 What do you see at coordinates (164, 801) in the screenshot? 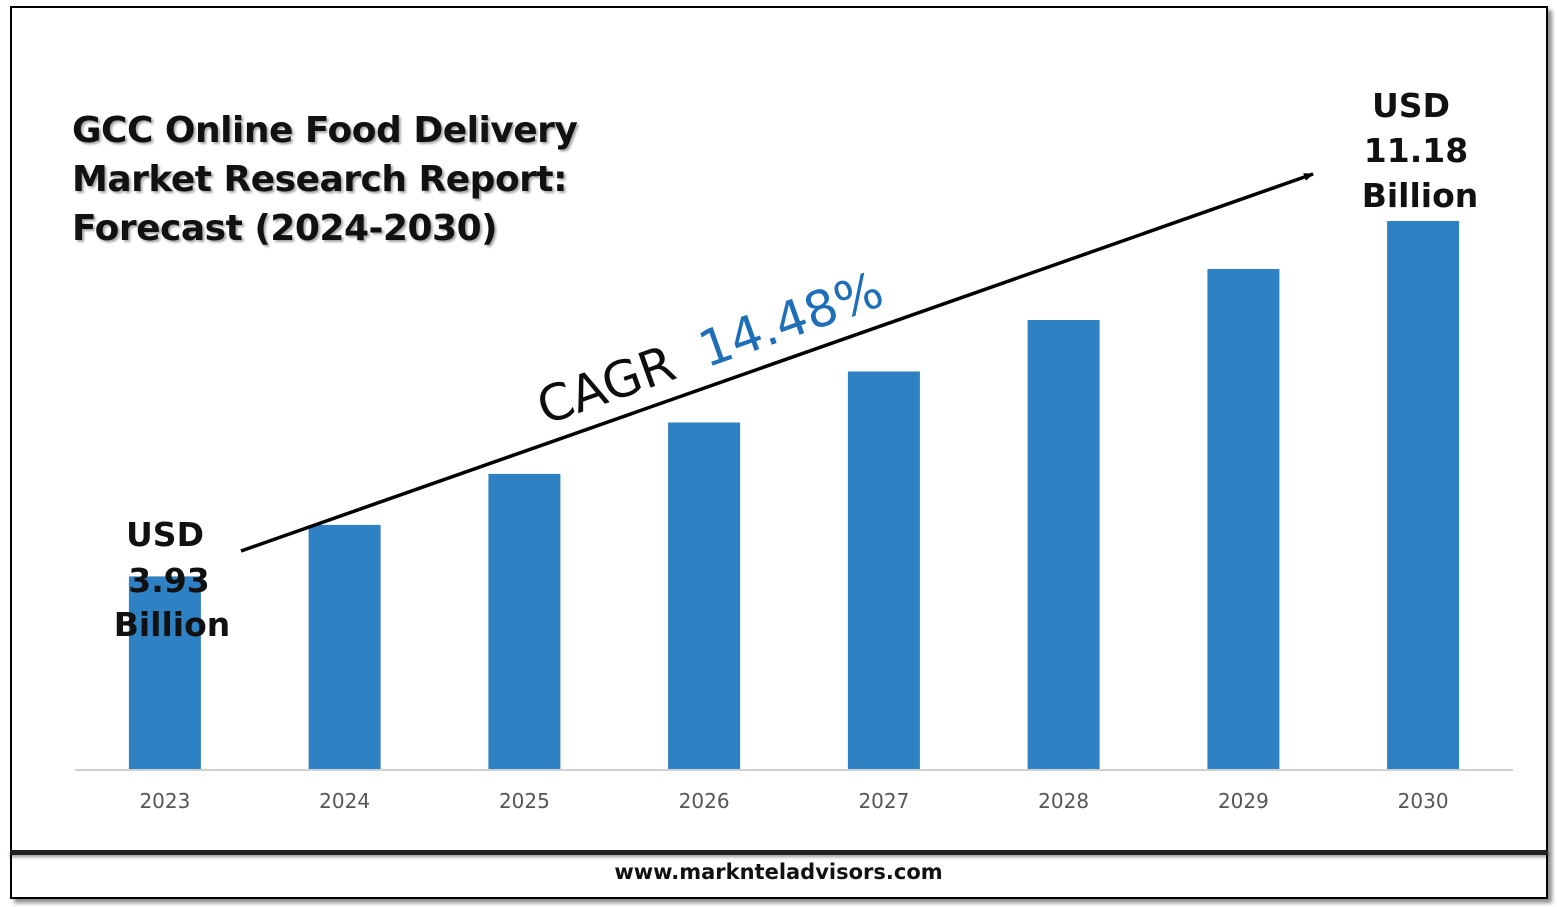
I see `x-tick-label-2023: 2023` at bounding box center [164, 801].